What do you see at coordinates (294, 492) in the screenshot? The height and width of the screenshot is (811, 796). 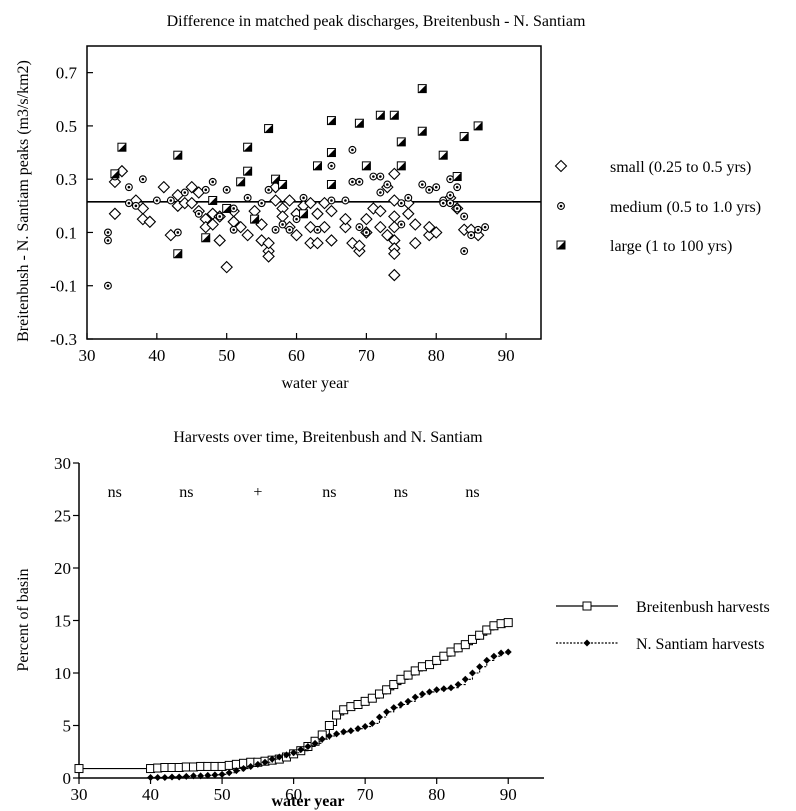 I see `significance-annotations: ns ns + ns ns ns` at bounding box center [294, 492].